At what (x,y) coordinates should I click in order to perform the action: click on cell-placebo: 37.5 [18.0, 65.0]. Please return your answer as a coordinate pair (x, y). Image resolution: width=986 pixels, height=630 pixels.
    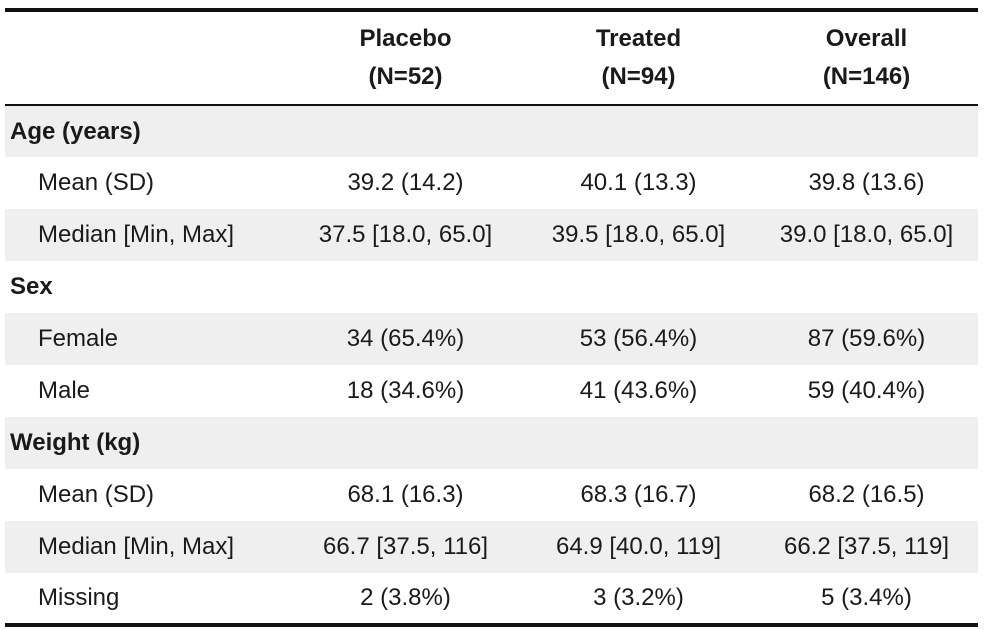
    Looking at the image, I should click on (405, 235).